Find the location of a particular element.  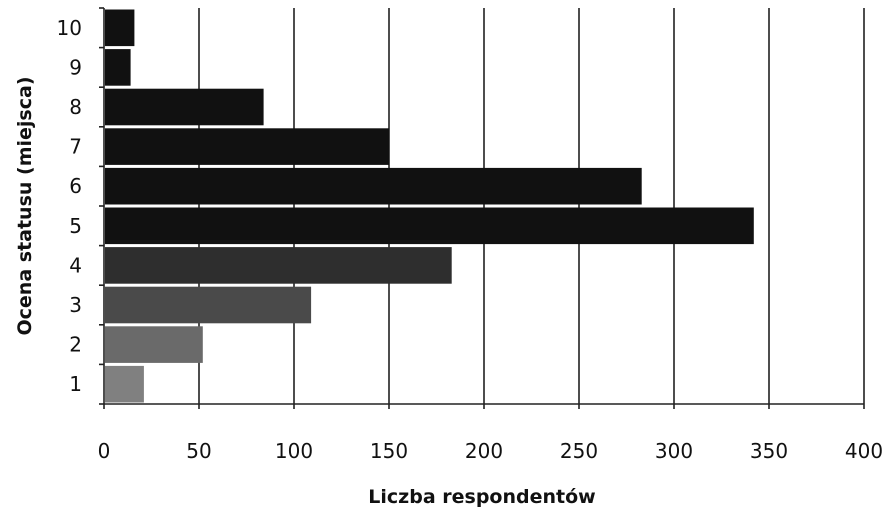

x-tick-label-300: 300 is located at coordinates (674, 451).